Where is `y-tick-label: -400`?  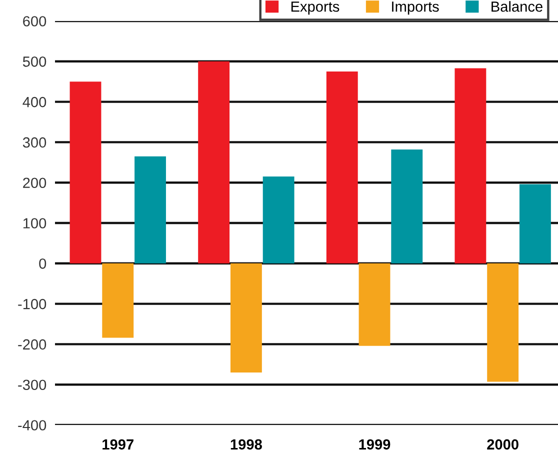
y-tick-label: -400 is located at coordinates (32, 425).